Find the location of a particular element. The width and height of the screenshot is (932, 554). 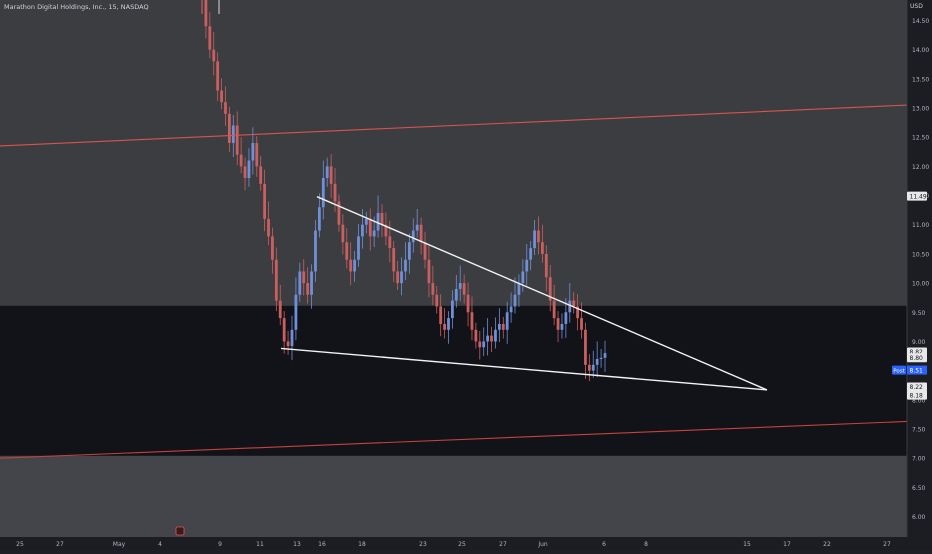

time-tick-label: 9 is located at coordinates (220, 544).